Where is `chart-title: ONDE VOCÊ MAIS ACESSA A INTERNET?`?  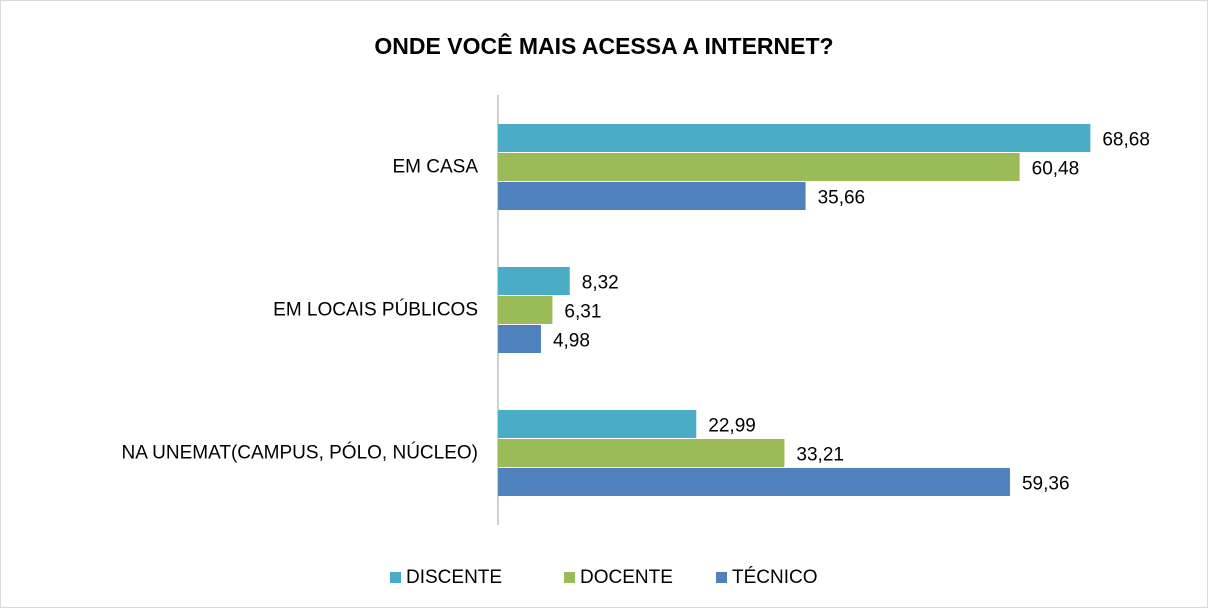 chart-title: ONDE VOCÊ MAIS ACESSA A INTERNET? is located at coordinates (603, 45).